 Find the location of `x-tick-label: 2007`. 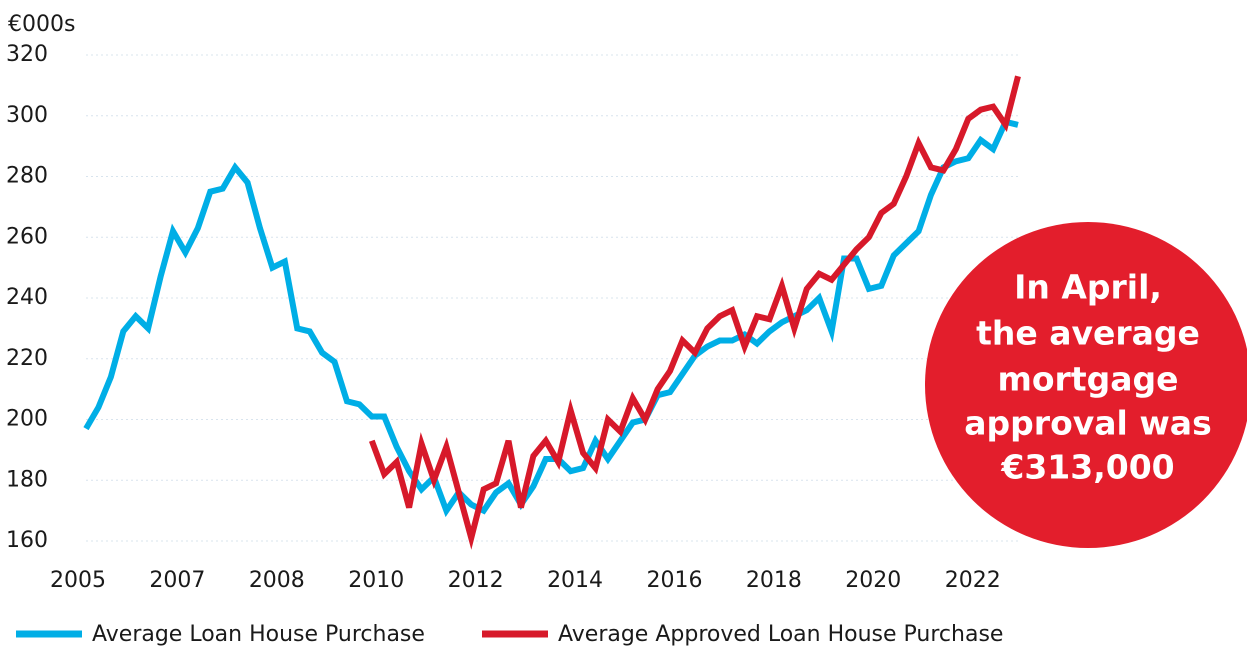

x-tick-label: 2007 is located at coordinates (177, 580).